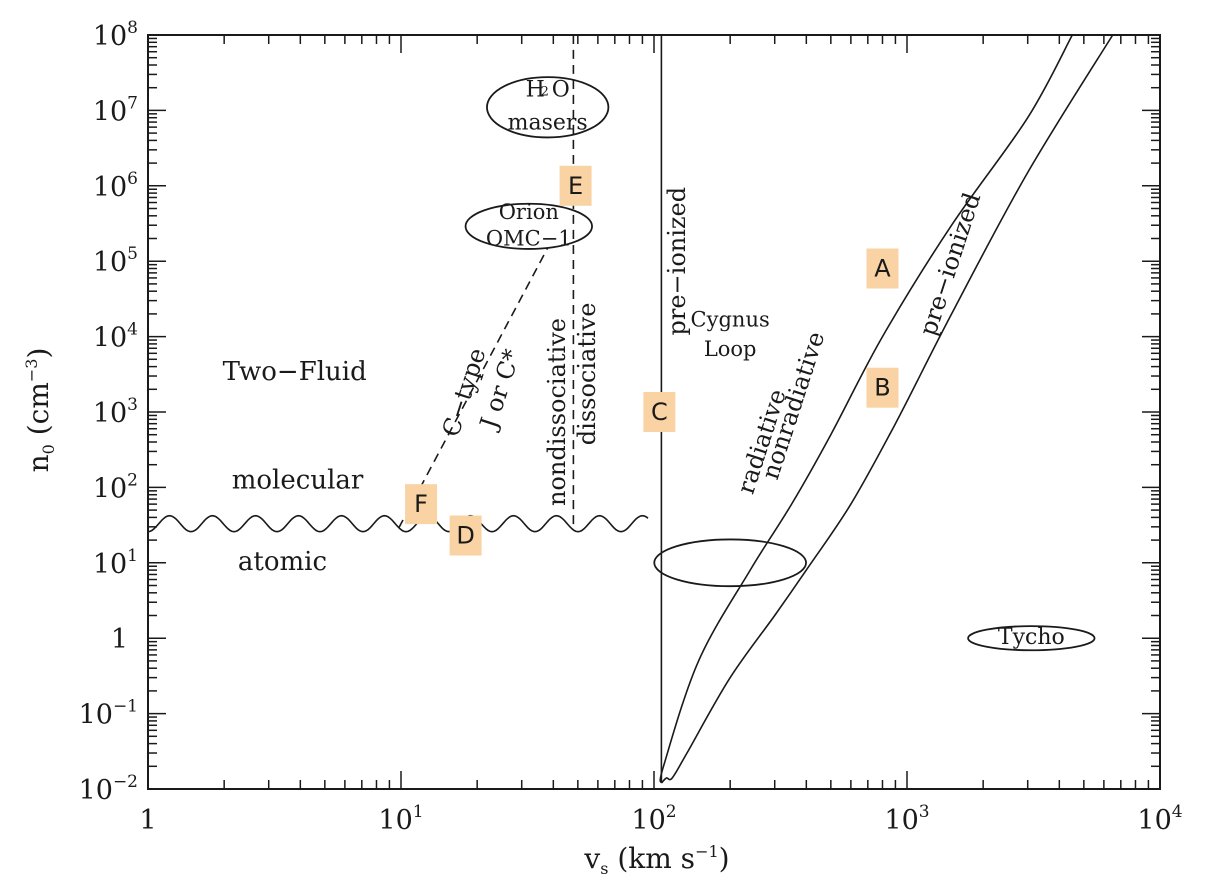  I want to click on h2o-masers-label-line2: masers, so click(548, 123).